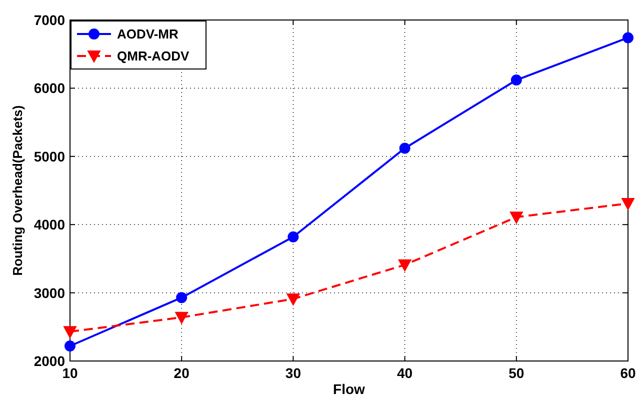  Describe the element at coordinates (50, 292) in the screenshot. I see `y-tick-label: 3000` at that location.